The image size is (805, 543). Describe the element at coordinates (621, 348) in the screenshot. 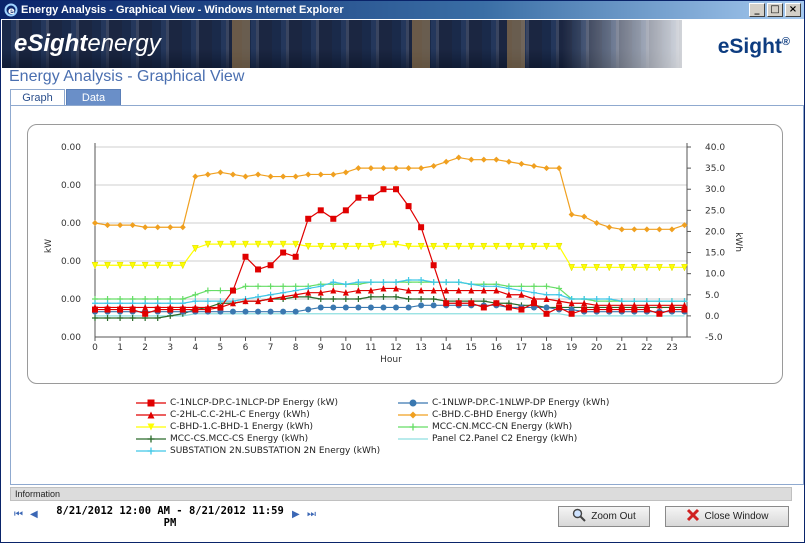

I see `x-tick-label: 21` at that location.